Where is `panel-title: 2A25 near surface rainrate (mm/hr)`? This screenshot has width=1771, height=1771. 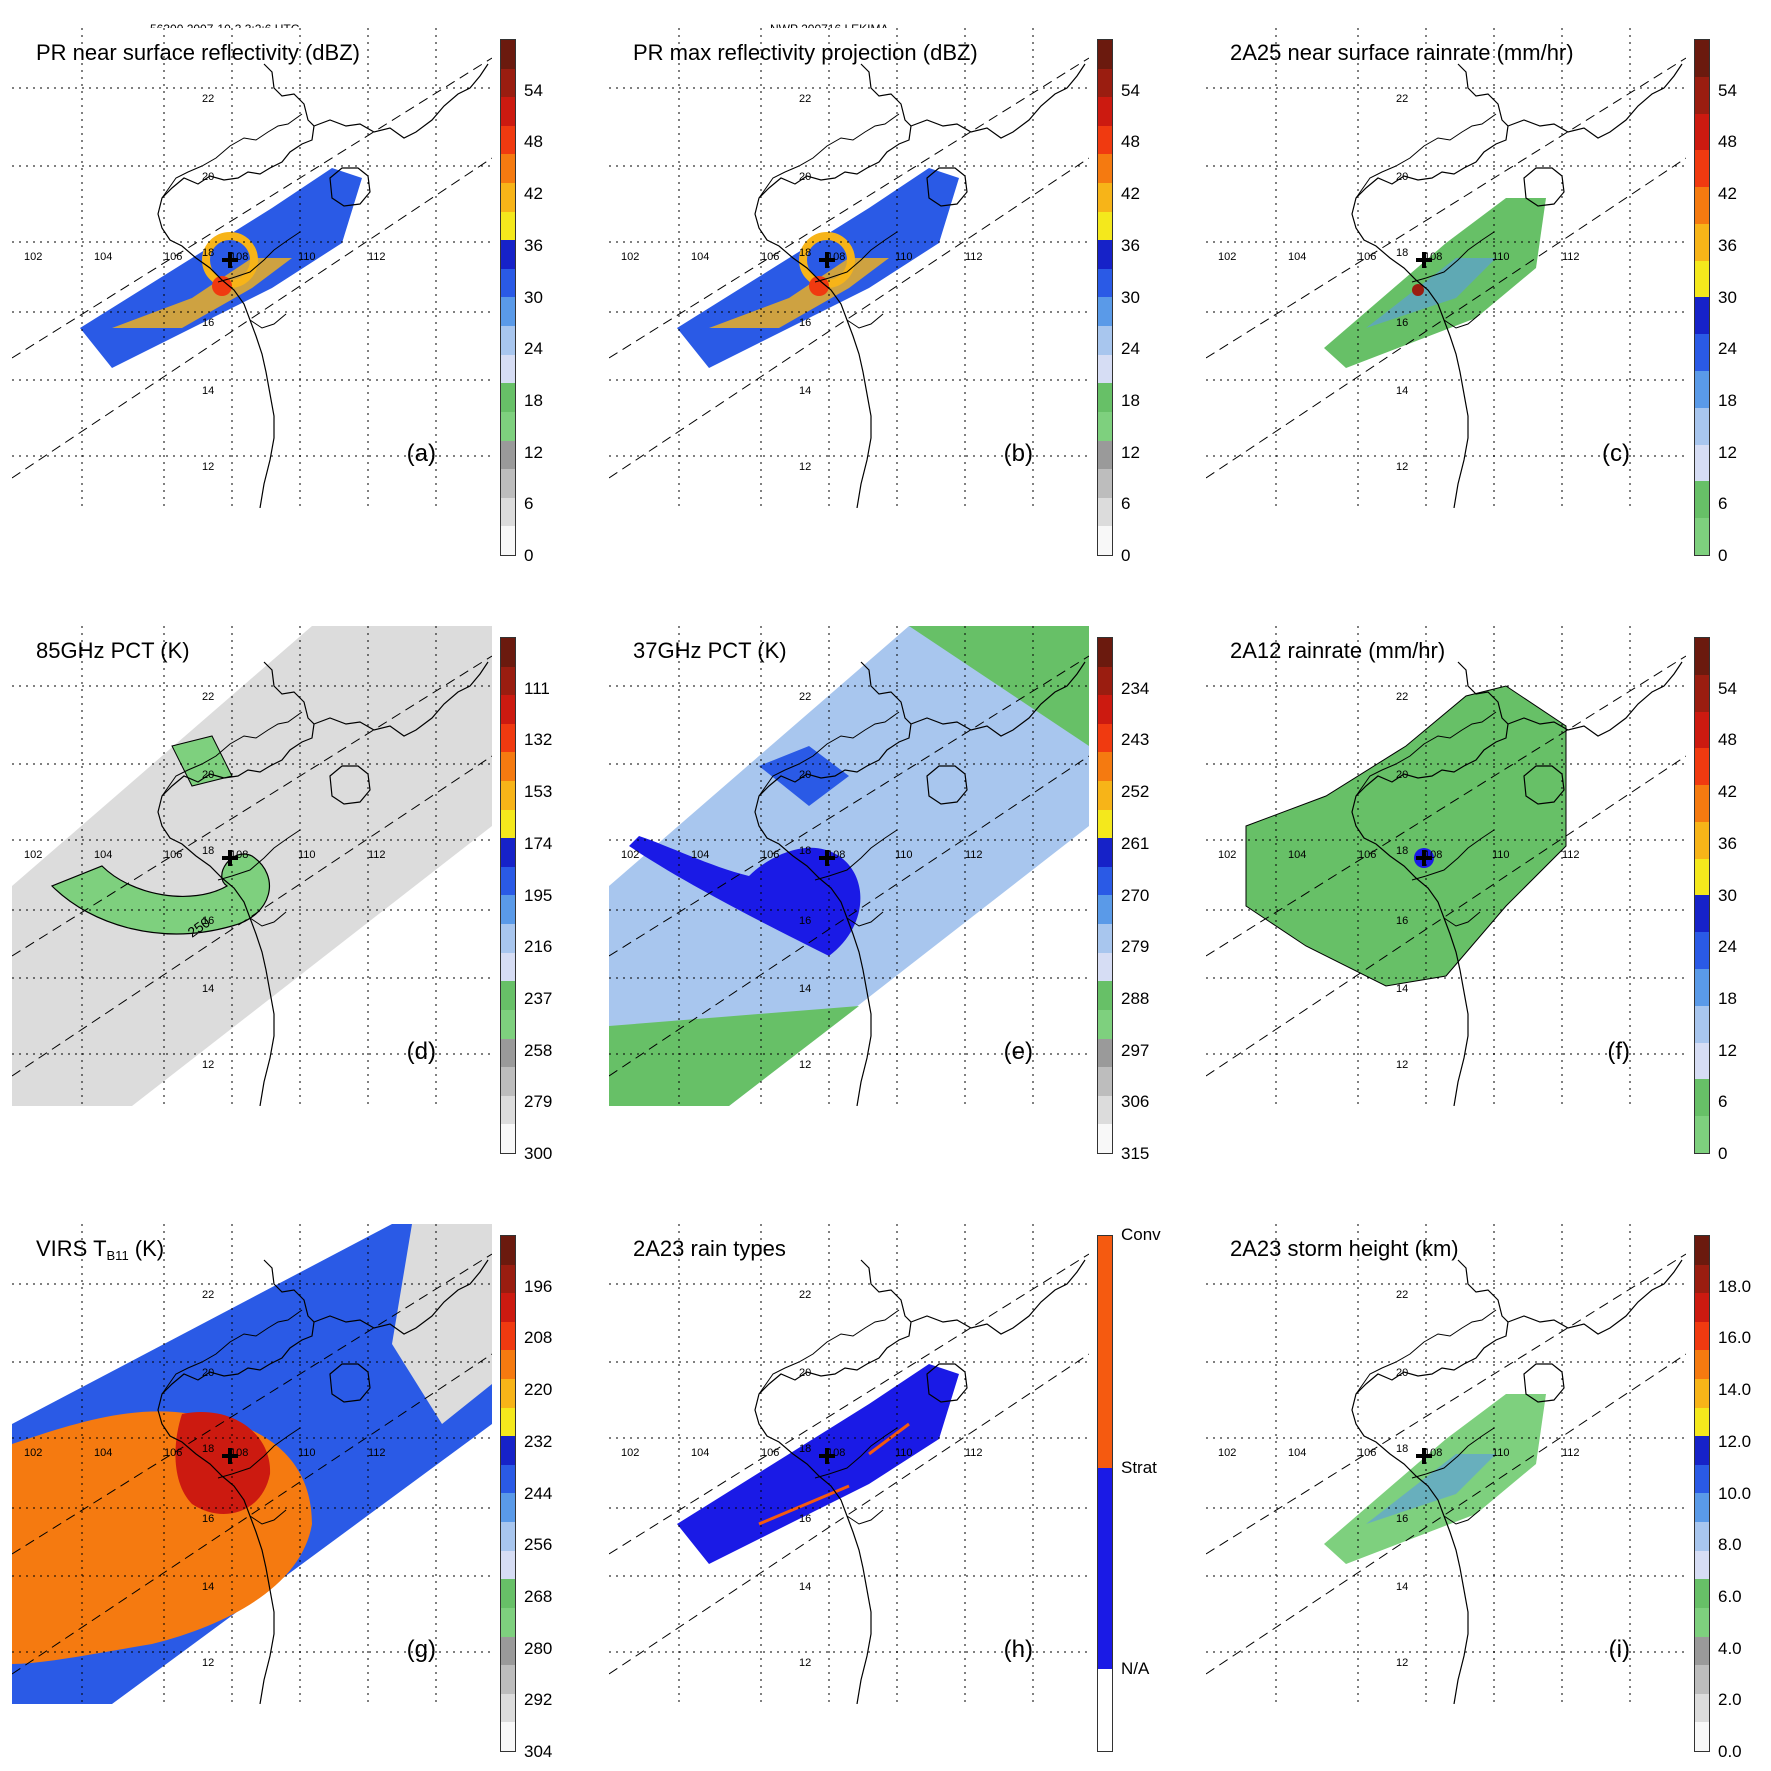 panel-title: 2A25 near surface rainrate (mm/hr) is located at coordinates (1402, 53).